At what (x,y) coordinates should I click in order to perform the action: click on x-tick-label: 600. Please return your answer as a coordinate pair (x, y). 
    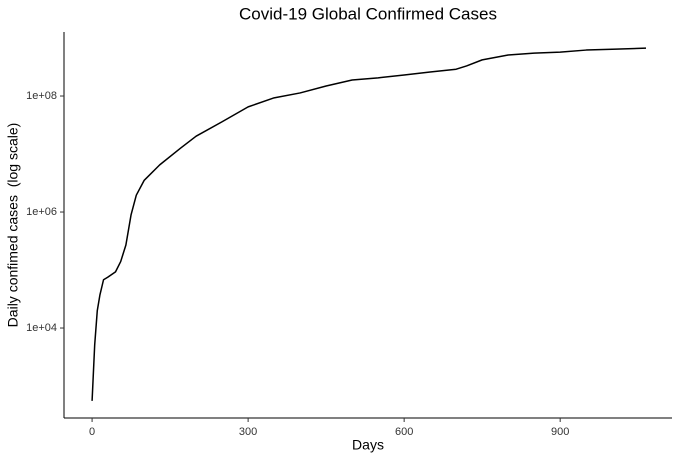
    Looking at the image, I should click on (404, 432).